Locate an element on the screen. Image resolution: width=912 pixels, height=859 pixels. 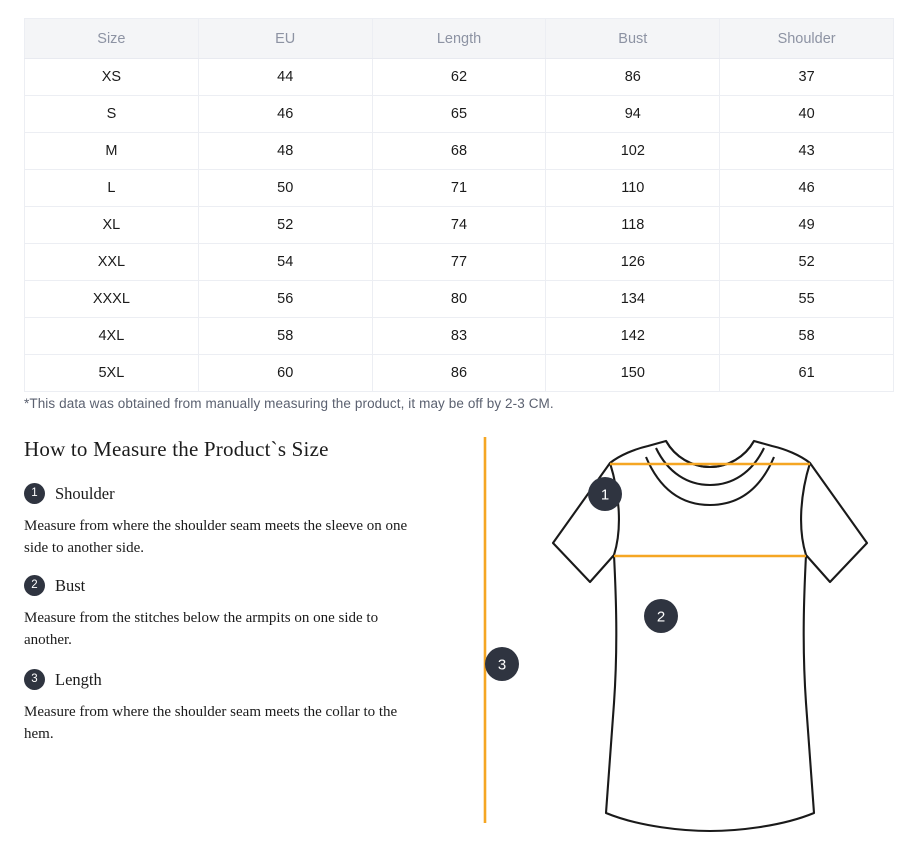
table-row: 5XL 60 86 150 61 is located at coordinates (459, 373).